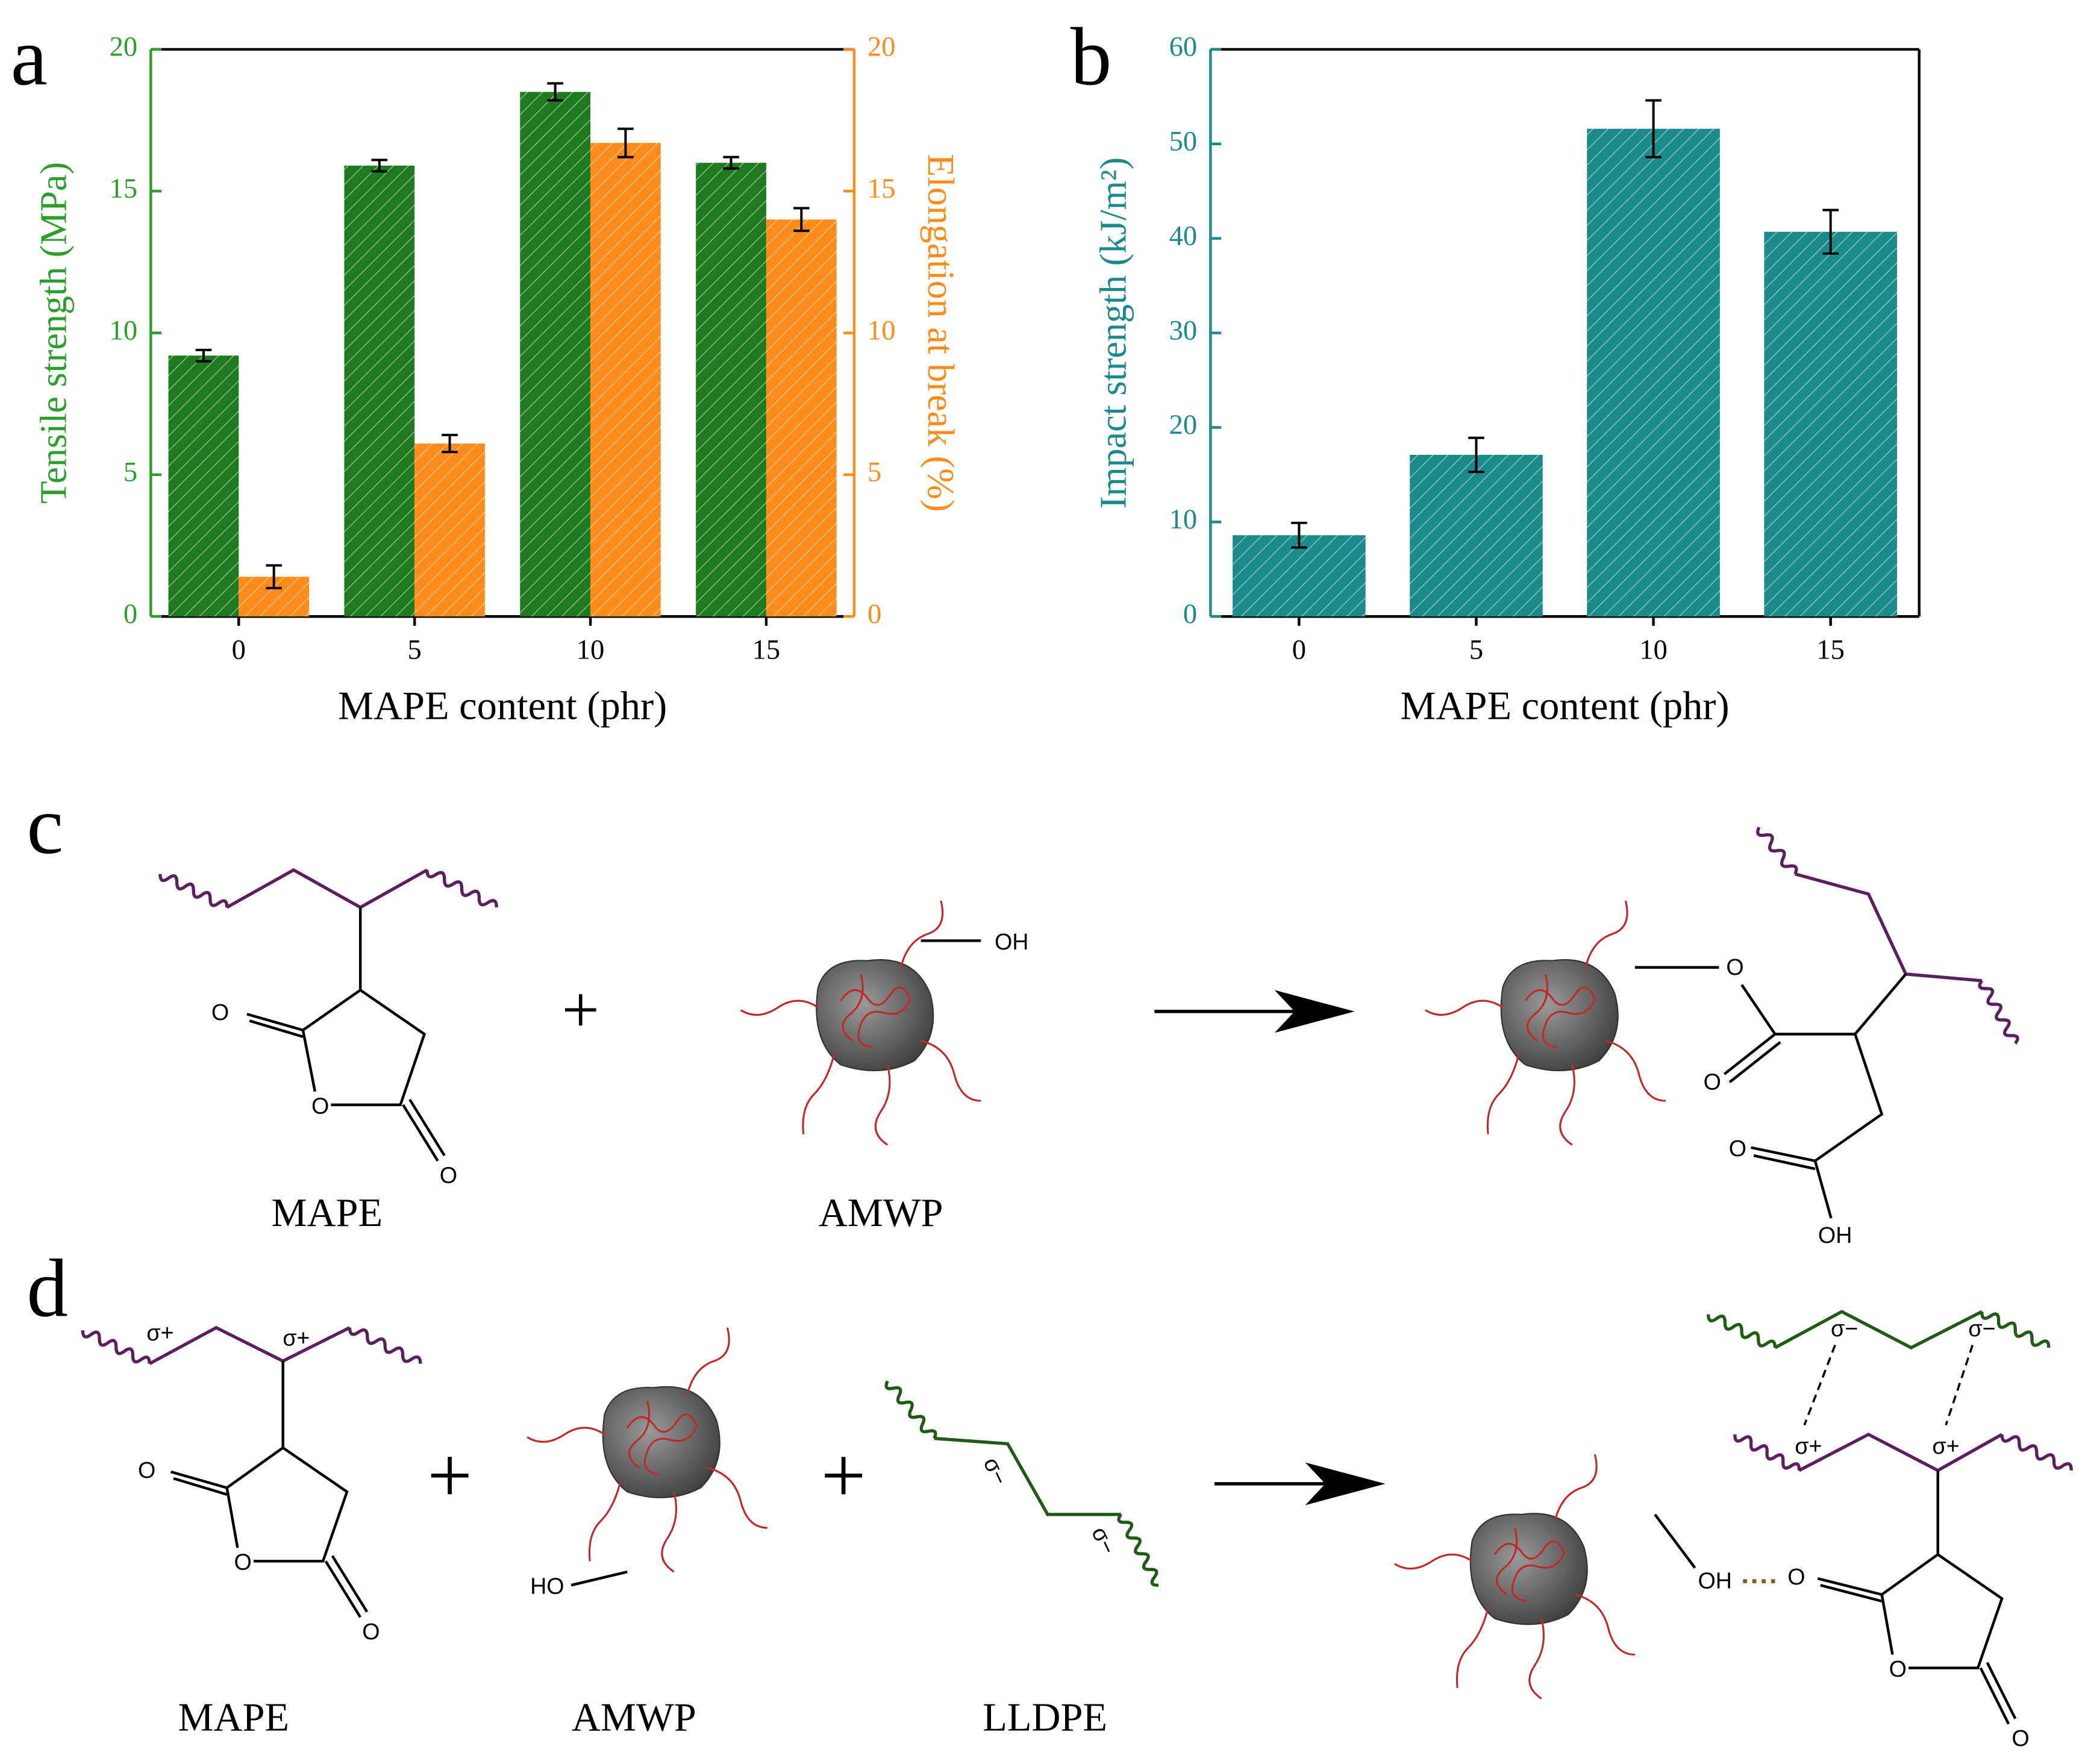 The width and height of the screenshot is (2082, 1764). Describe the element at coordinates (124, 189) in the screenshot. I see `y-tick-label: 15` at that location.